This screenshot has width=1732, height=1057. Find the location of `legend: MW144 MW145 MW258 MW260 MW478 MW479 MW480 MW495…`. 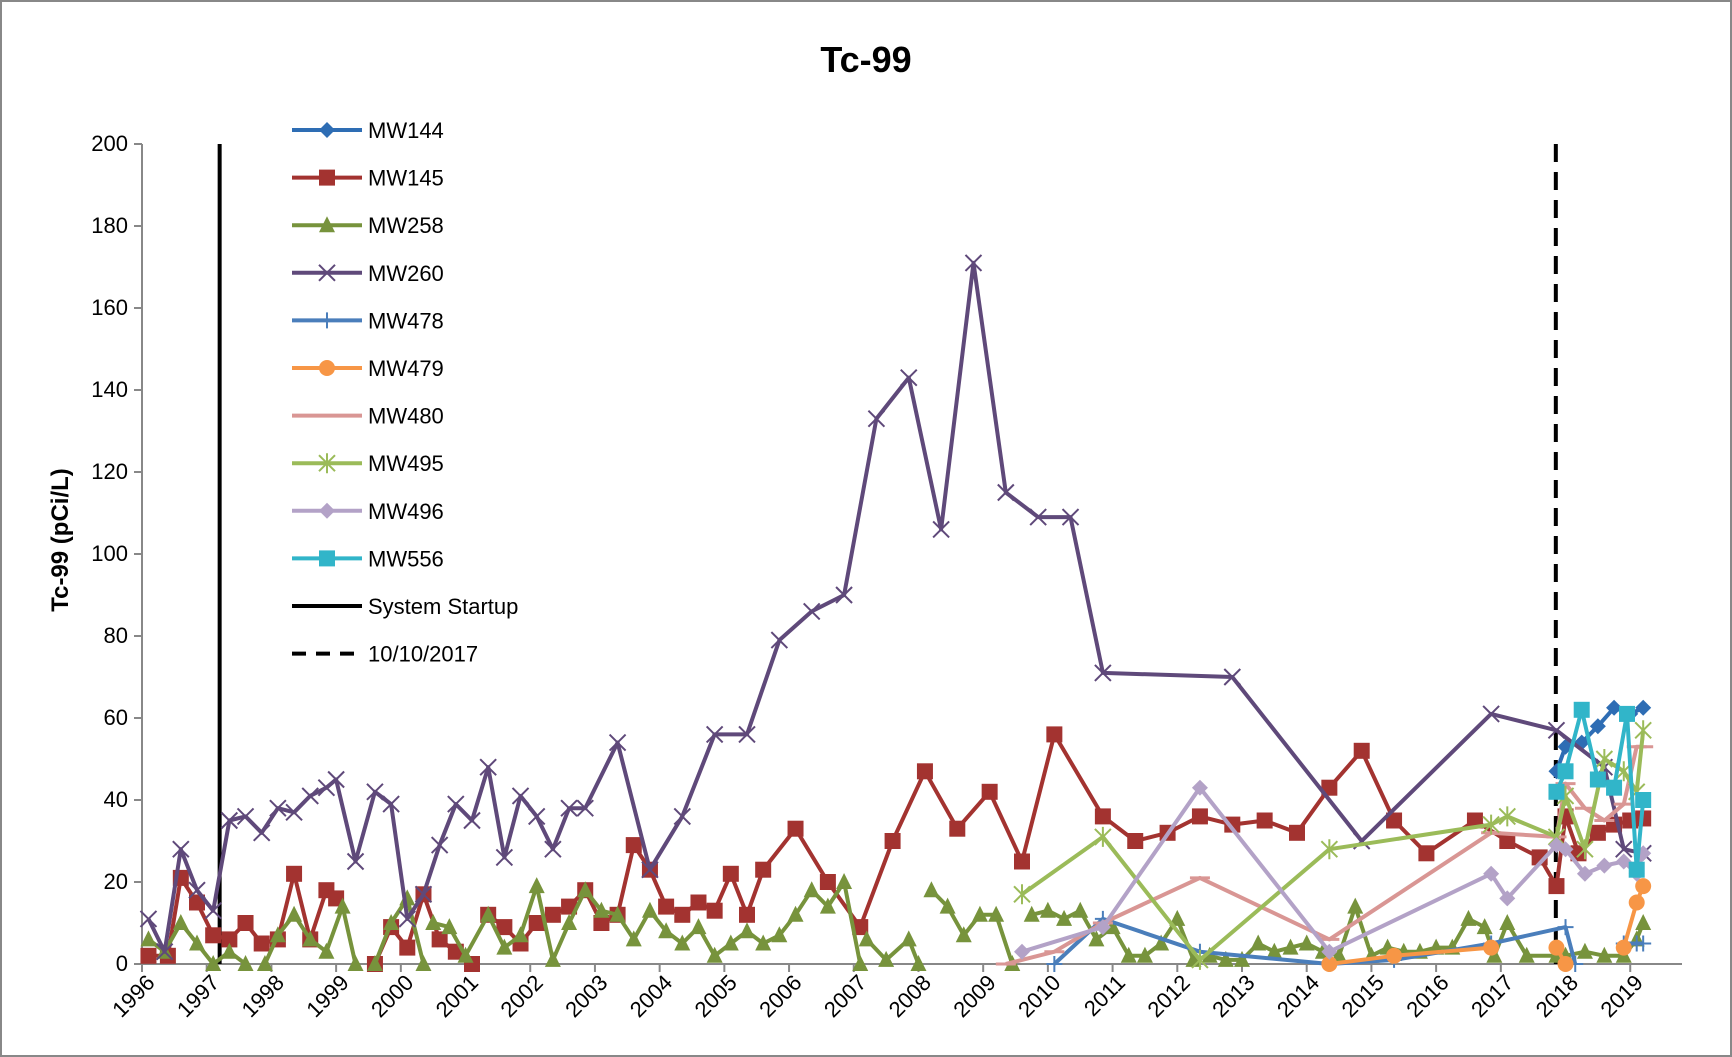

legend: MW144 MW145 MW258 MW260 MW478 MW479 MW480 MW495… is located at coordinates (405, 392).